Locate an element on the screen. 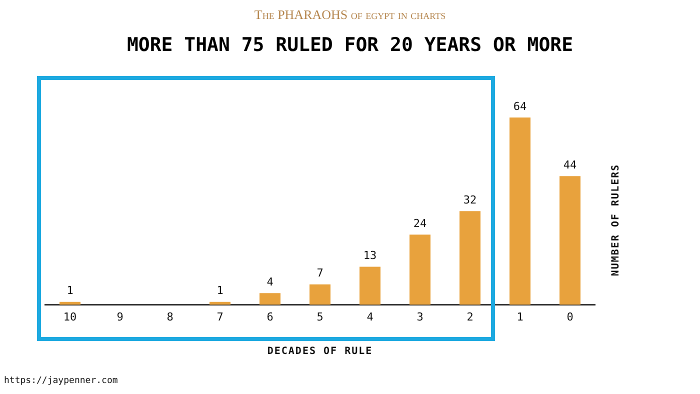 This screenshot has width=700, height=394. x-tick-label: 10 is located at coordinates (70, 317).